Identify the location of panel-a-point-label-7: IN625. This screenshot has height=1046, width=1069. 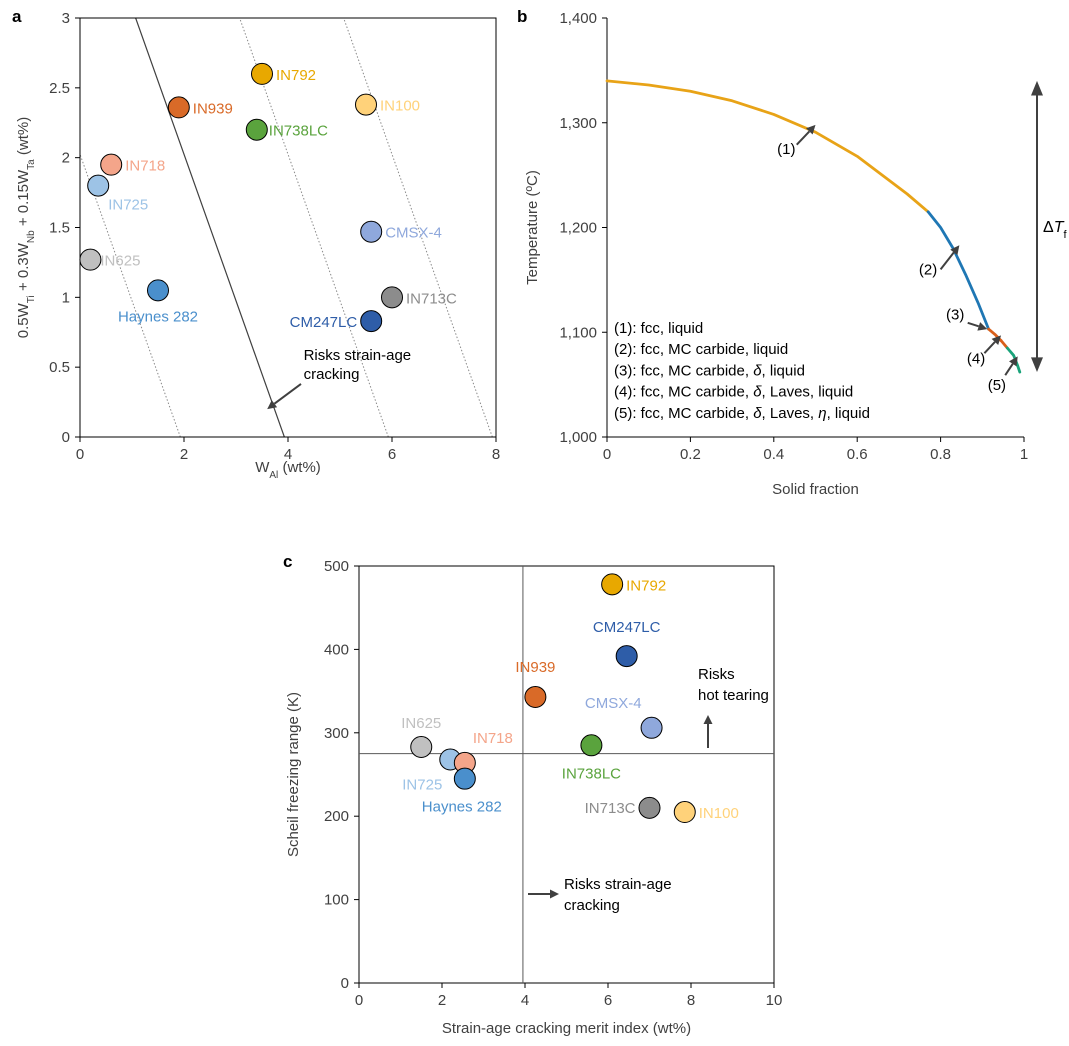
(120, 261).